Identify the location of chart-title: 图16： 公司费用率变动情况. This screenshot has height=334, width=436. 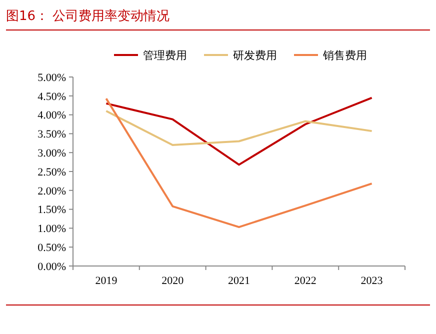
(88, 16).